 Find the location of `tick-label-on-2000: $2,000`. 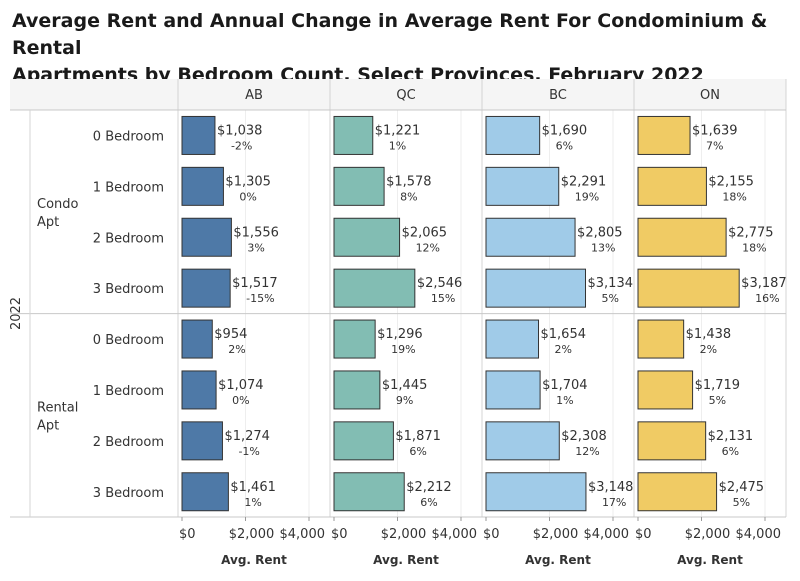

tick-label-on-2000: $2,000 is located at coordinates (708, 534).